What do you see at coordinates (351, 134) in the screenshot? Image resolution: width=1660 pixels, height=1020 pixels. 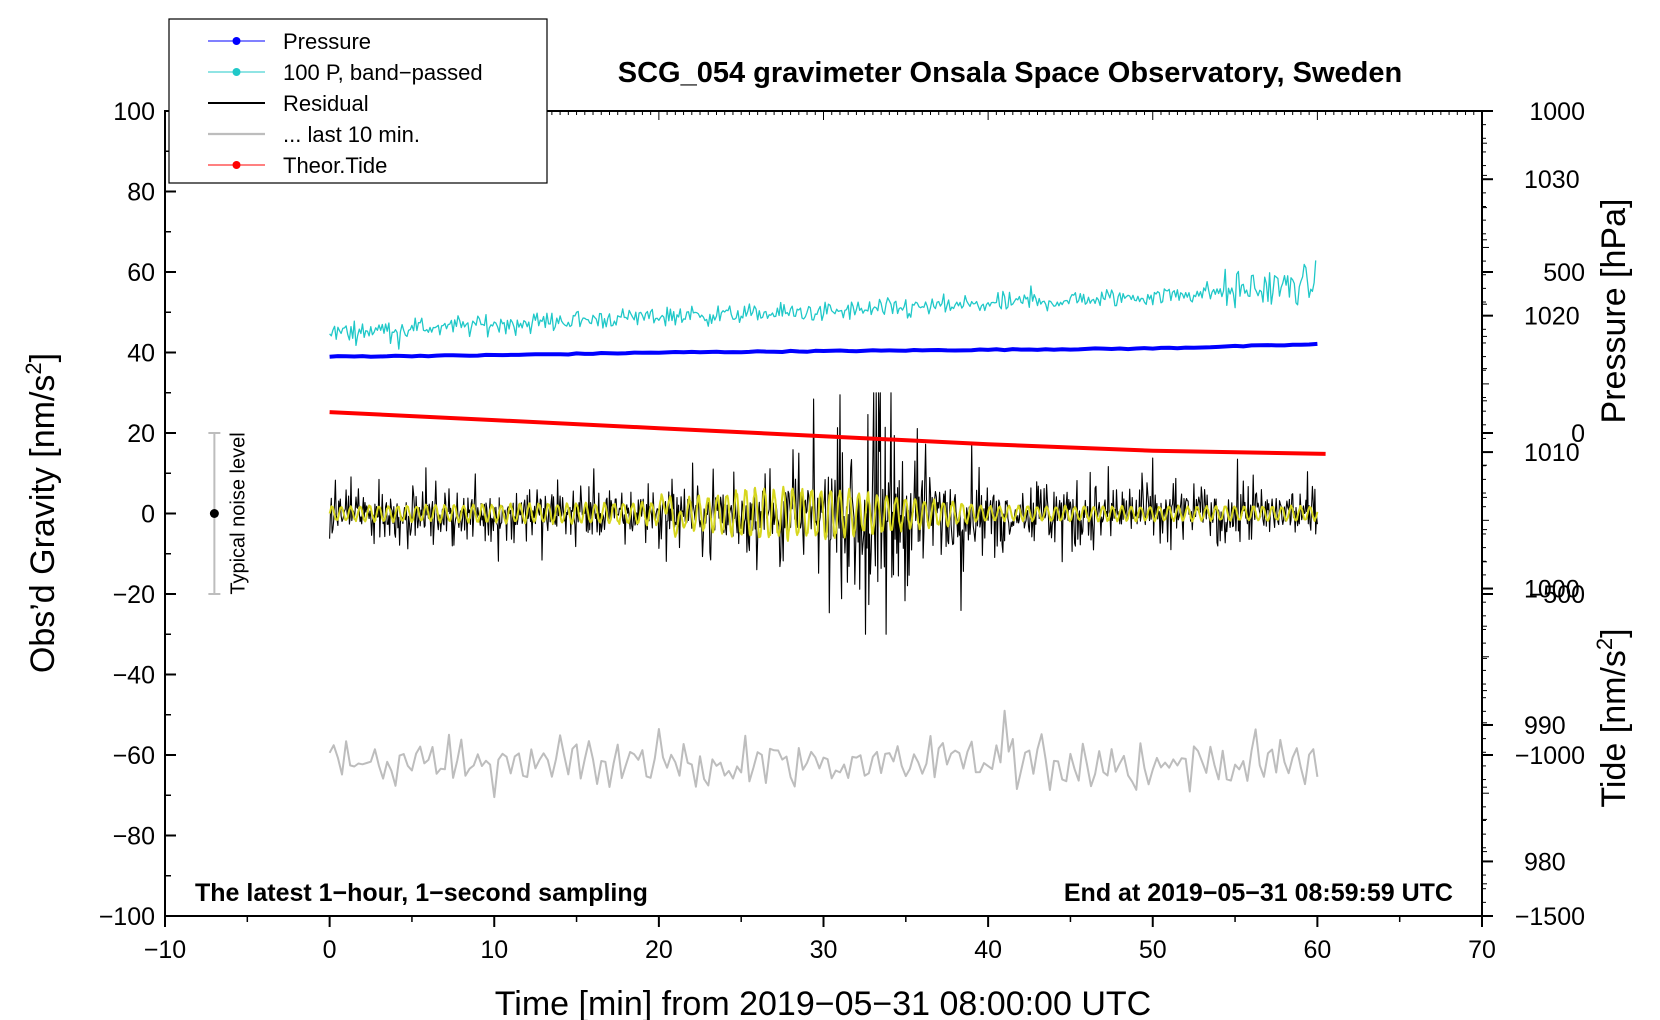 I see `legend-label-3: ... last 10 min.` at bounding box center [351, 134].